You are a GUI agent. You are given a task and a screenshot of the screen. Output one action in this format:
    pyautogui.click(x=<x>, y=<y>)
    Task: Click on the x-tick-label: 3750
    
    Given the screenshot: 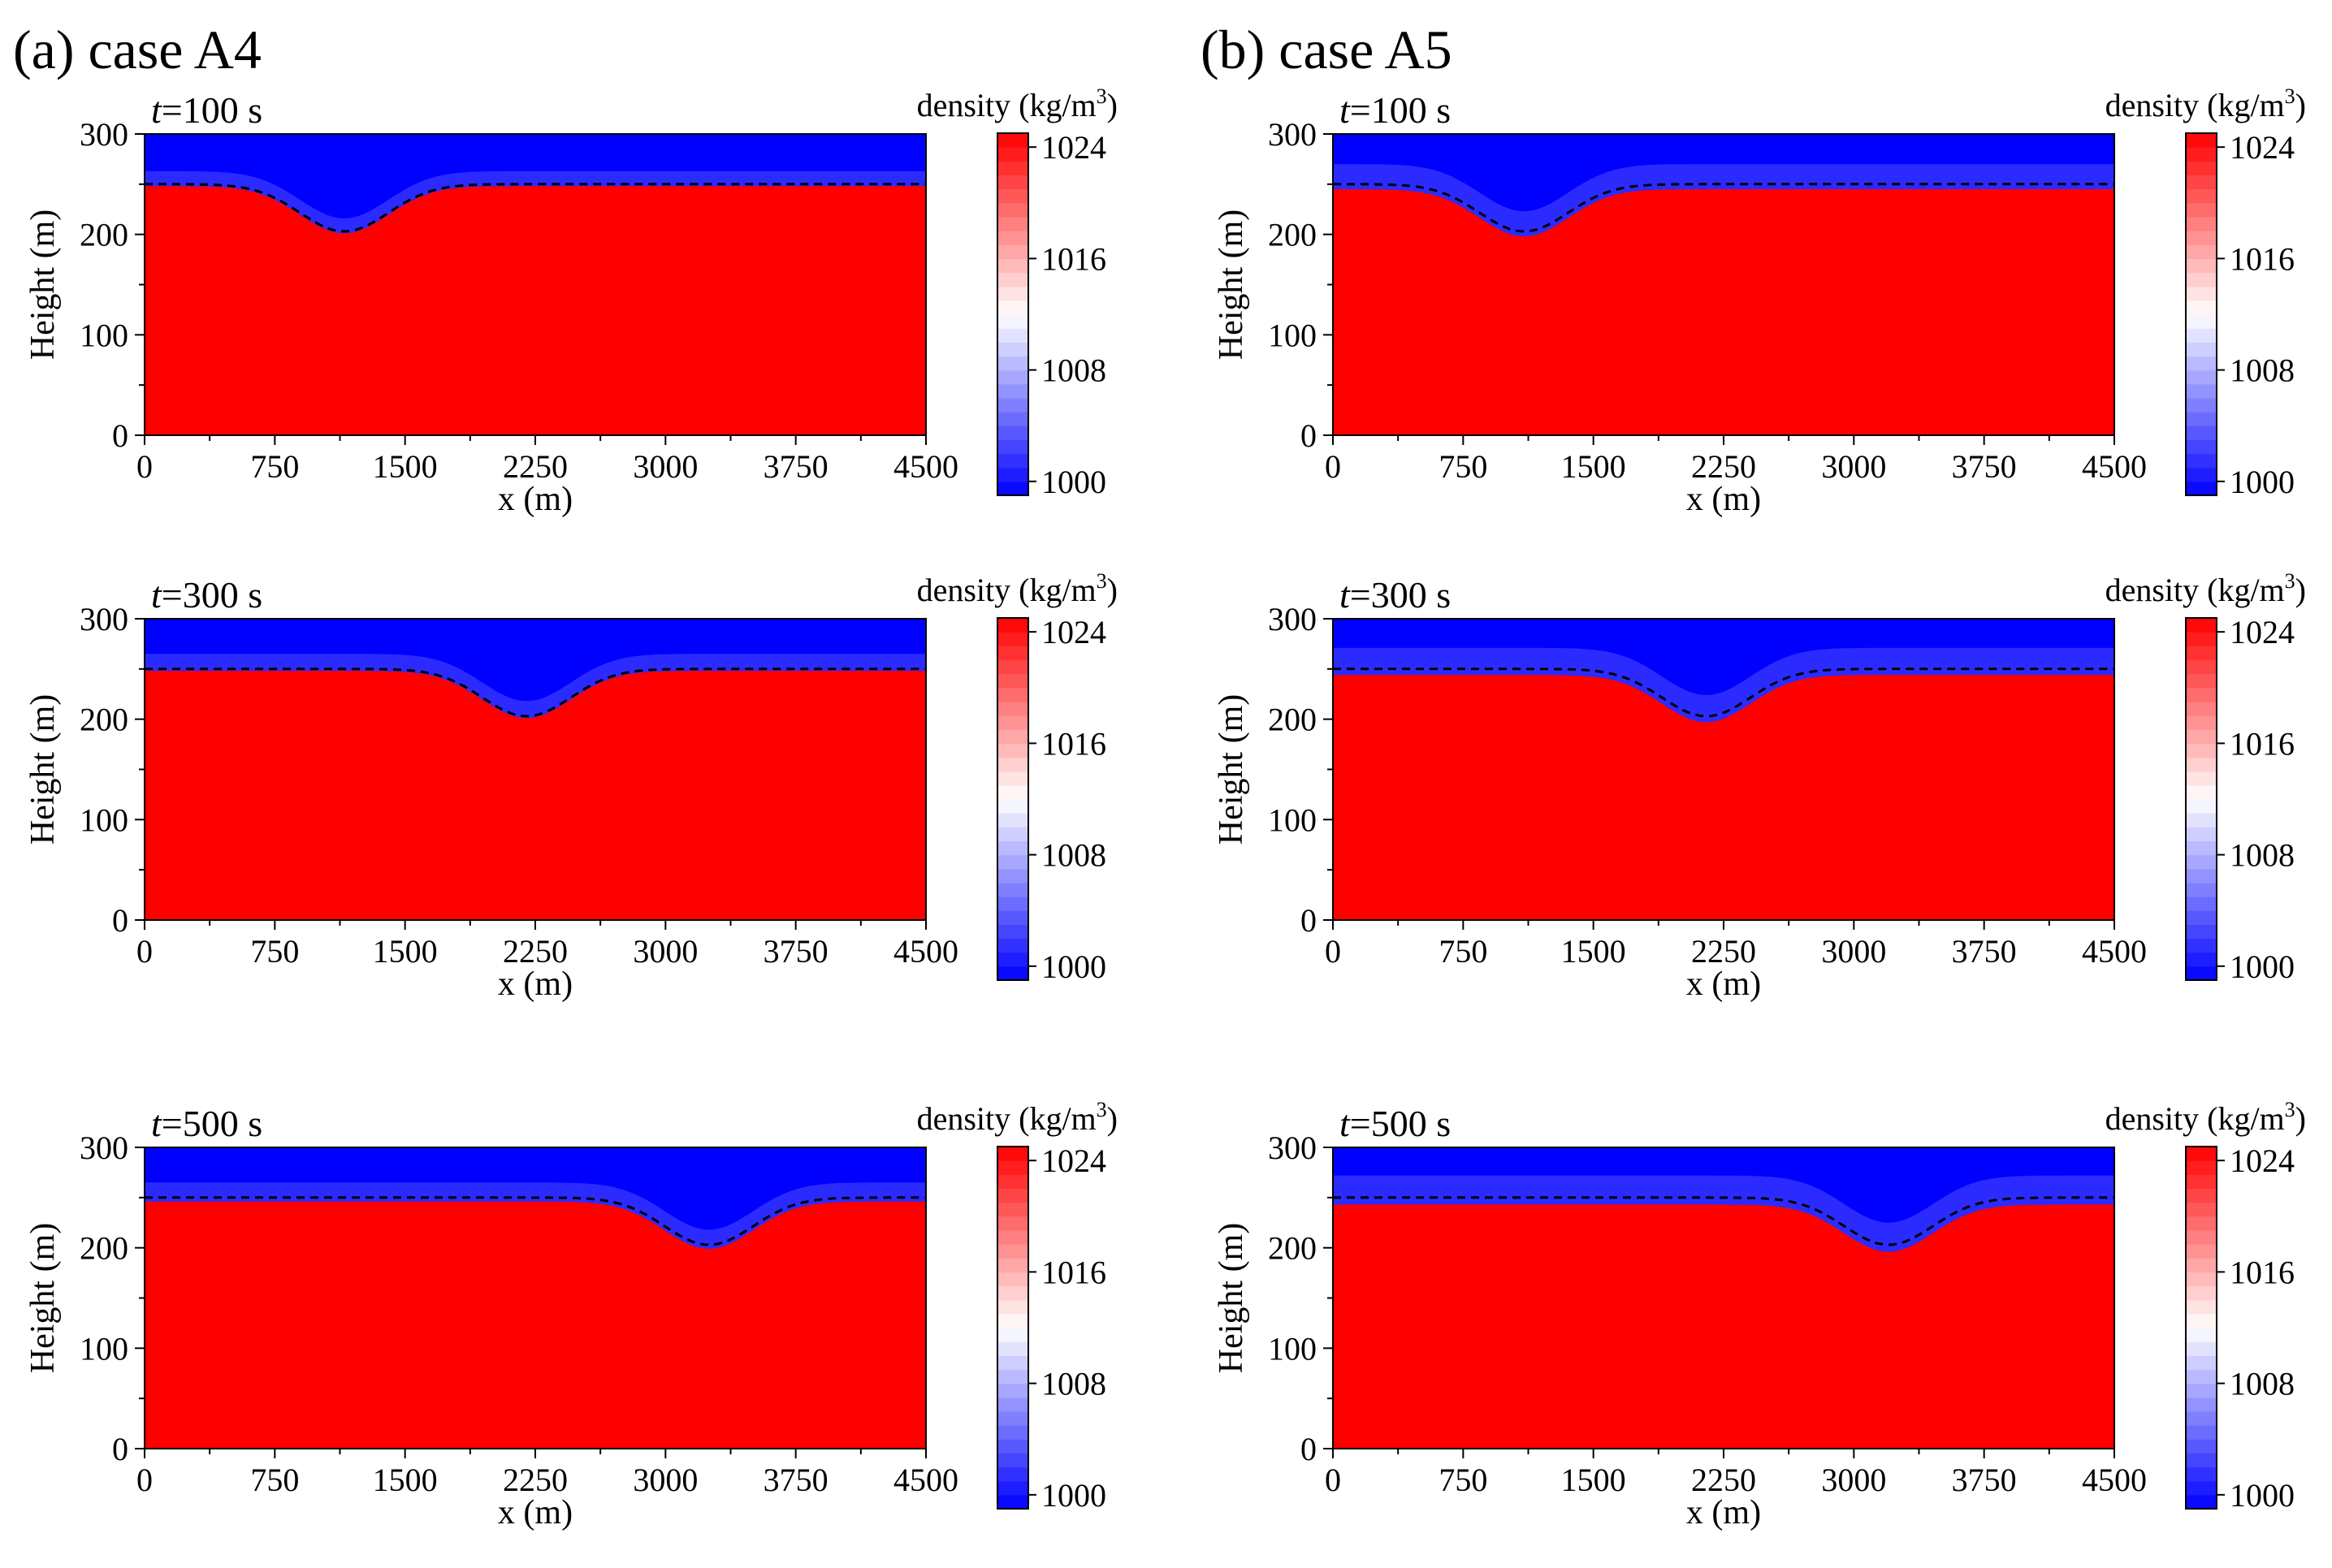 What is the action you would take?
    pyautogui.click(x=796, y=951)
    